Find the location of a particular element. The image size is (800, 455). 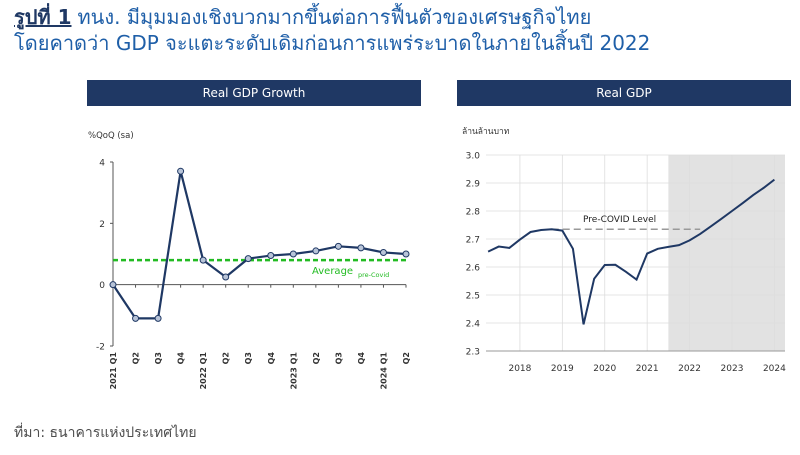

left-chart-header: Real GDP Growth is located at coordinates (254, 93).